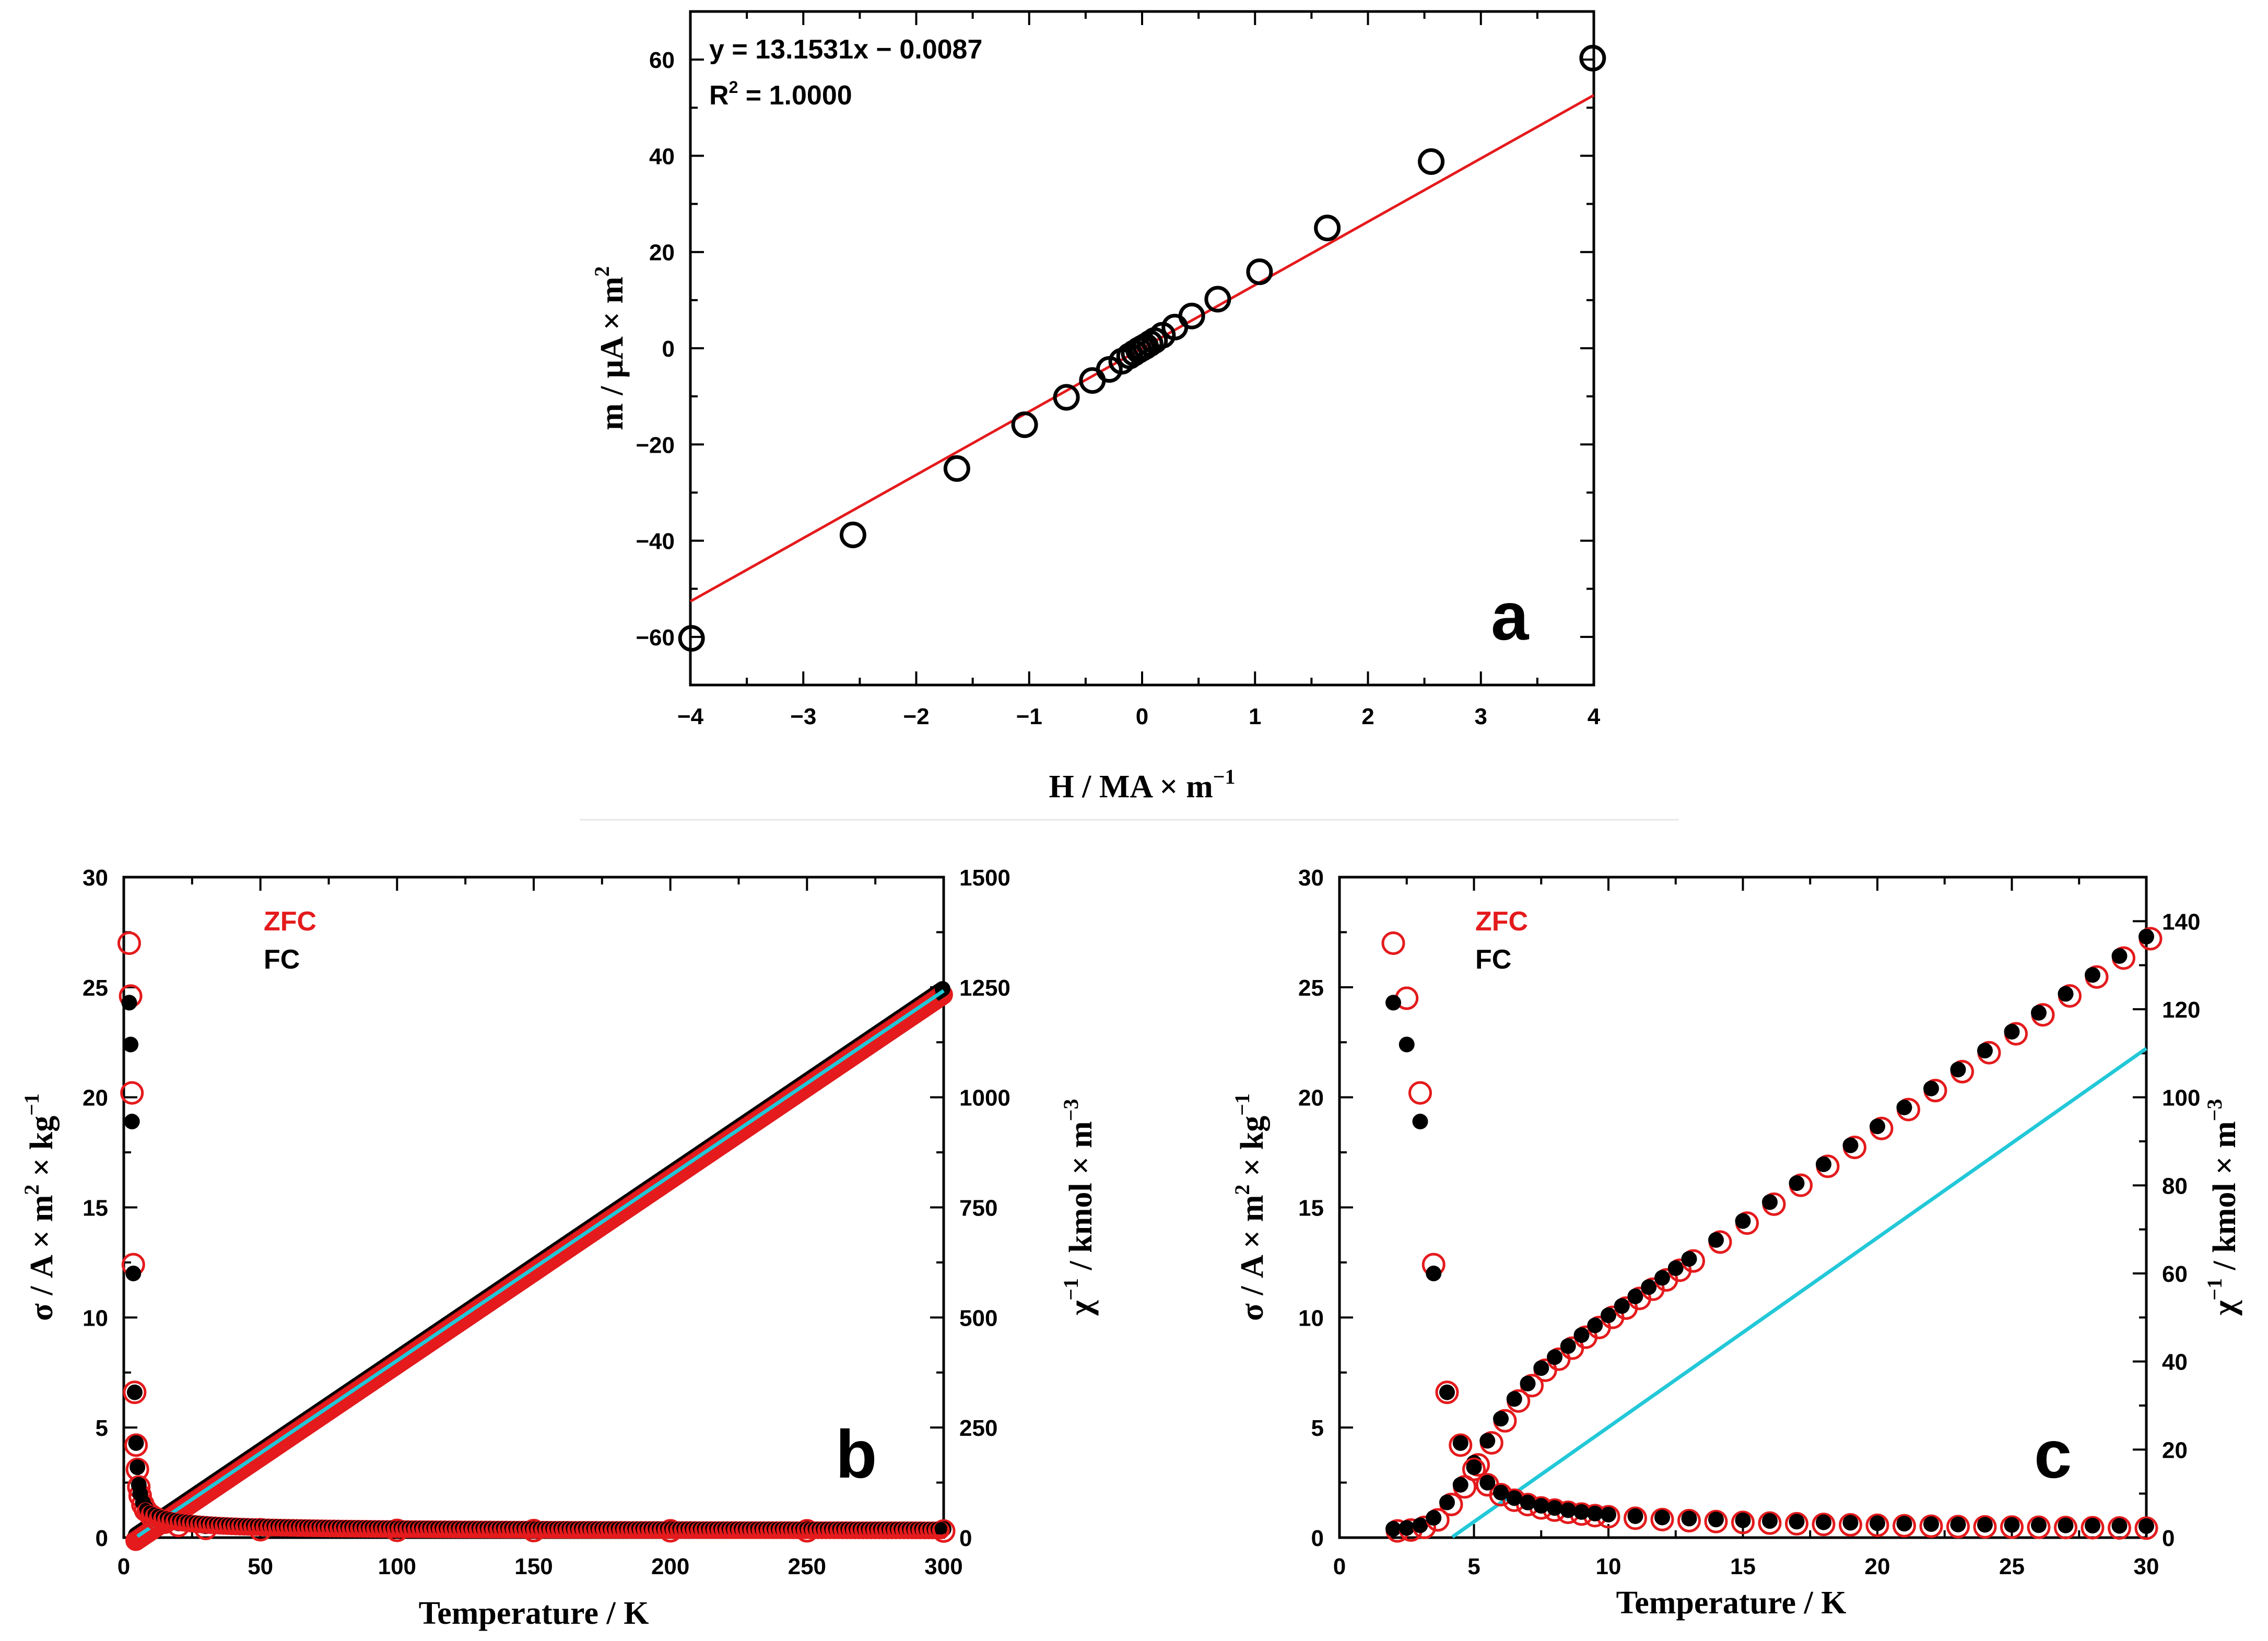 The width and height of the screenshot is (2268, 1641). Describe the element at coordinates (610, 348) in the screenshot. I see `panel-a-ylabel: m / μA × m2` at that location.